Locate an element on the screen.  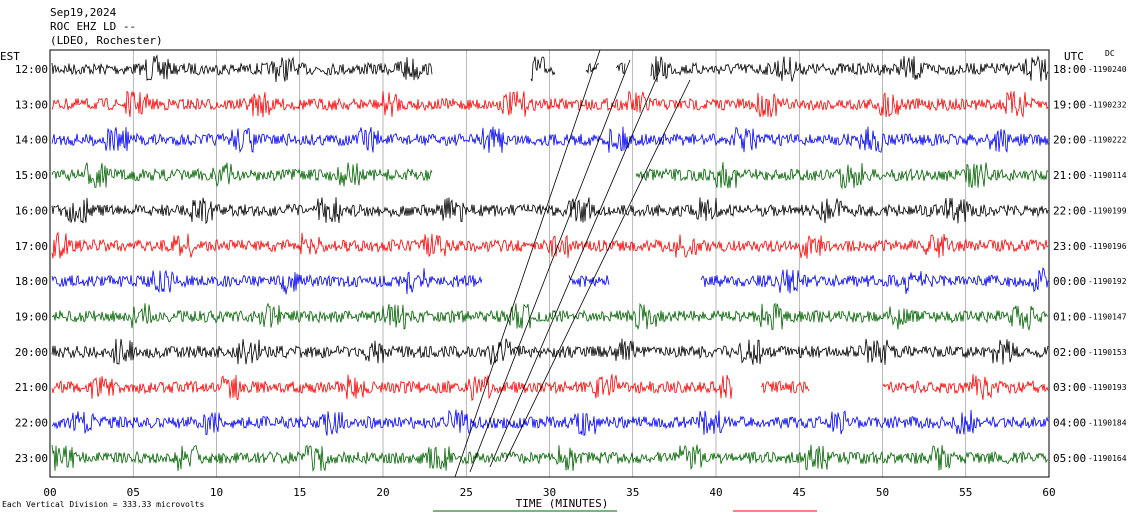
x-tick-label: 15 is located at coordinates (299, 492).